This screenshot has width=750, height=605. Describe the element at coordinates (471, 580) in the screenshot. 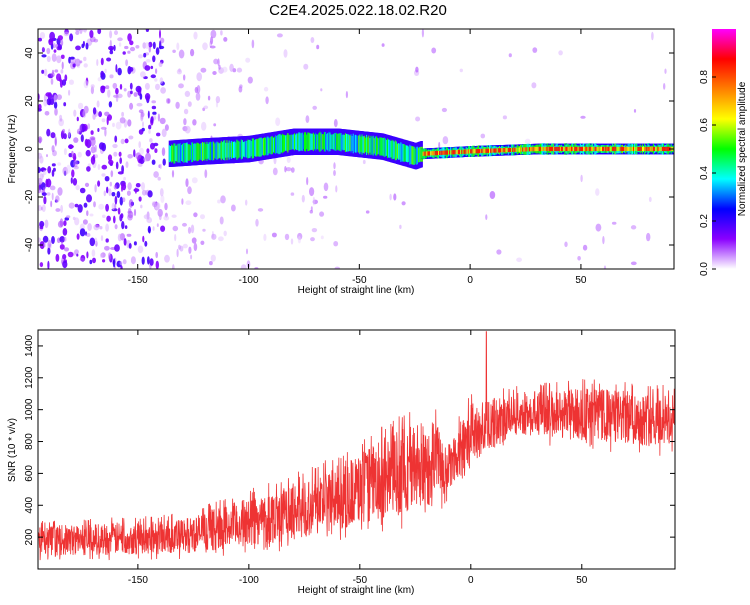

I see `x-tick-label: 0` at that location.